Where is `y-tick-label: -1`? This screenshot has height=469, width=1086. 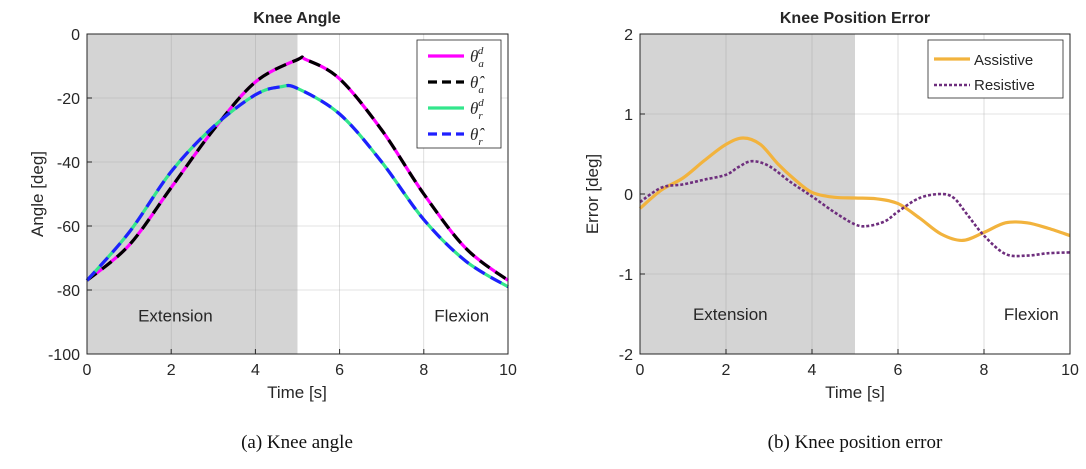
y-tick-label: -1 is located at coordinates (626, 275).